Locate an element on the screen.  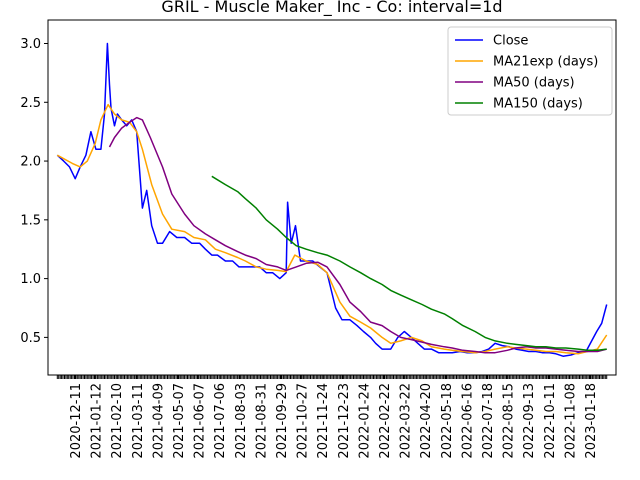
y-tick-label: 1.0 is located at coordinates (30, 279).